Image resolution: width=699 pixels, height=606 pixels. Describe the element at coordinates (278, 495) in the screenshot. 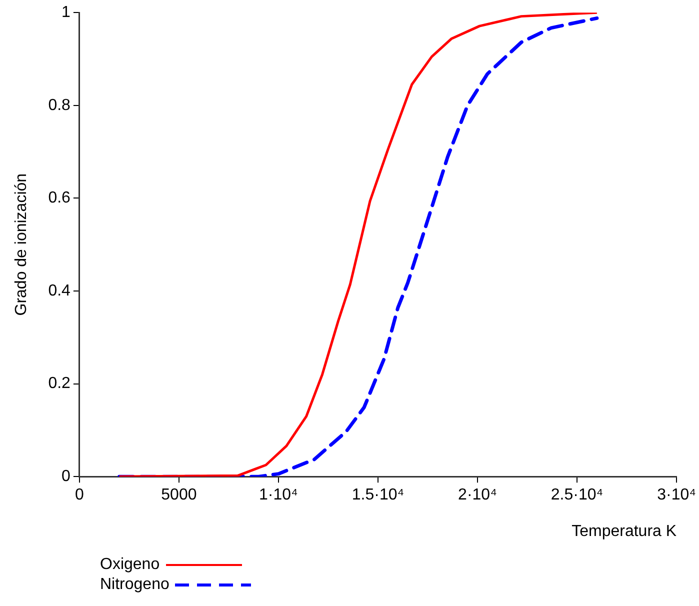

I see `x-tick-label: 1·10⁴` at that location.